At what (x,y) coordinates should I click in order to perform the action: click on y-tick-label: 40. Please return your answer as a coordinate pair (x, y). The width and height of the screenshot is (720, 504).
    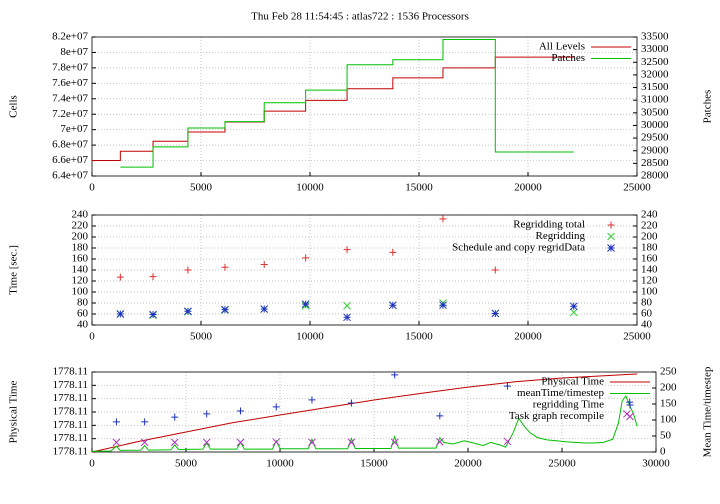
    Looking at the image, I should click on (83, 325).